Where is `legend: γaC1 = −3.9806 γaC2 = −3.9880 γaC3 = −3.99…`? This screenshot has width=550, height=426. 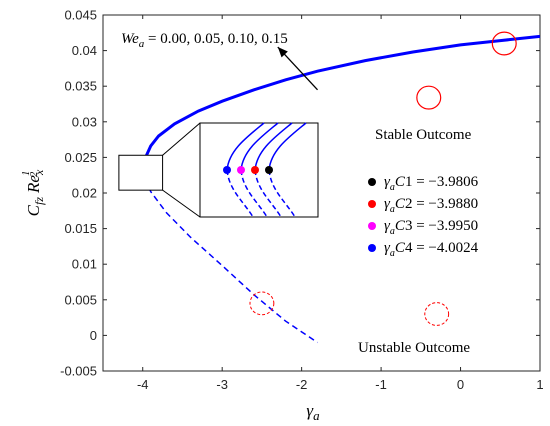
legend: γaC1 = −3.9806 γaC2 = −3.9880 γaC3 = −3.99… is located at coordinates (423, 216).